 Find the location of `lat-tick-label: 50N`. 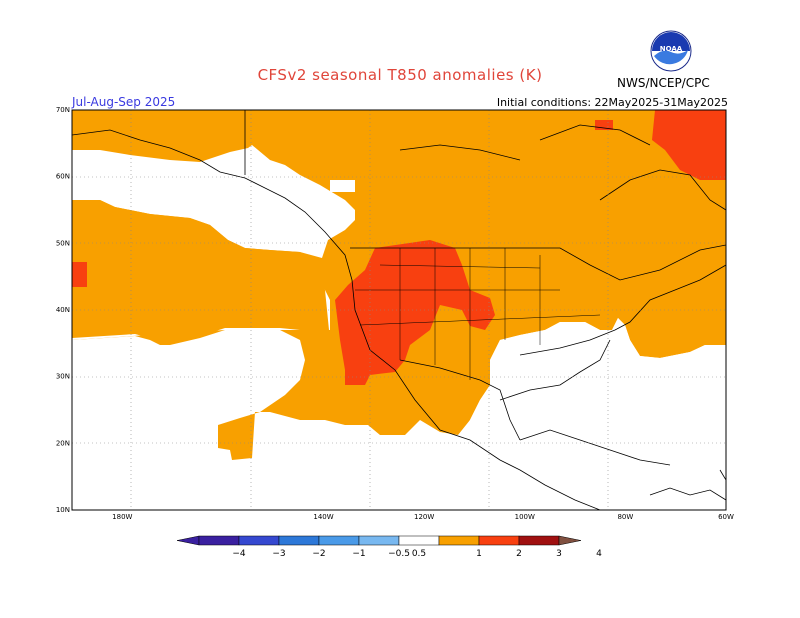

lat-tick-label: 50N is located at coordinates (63, 243).